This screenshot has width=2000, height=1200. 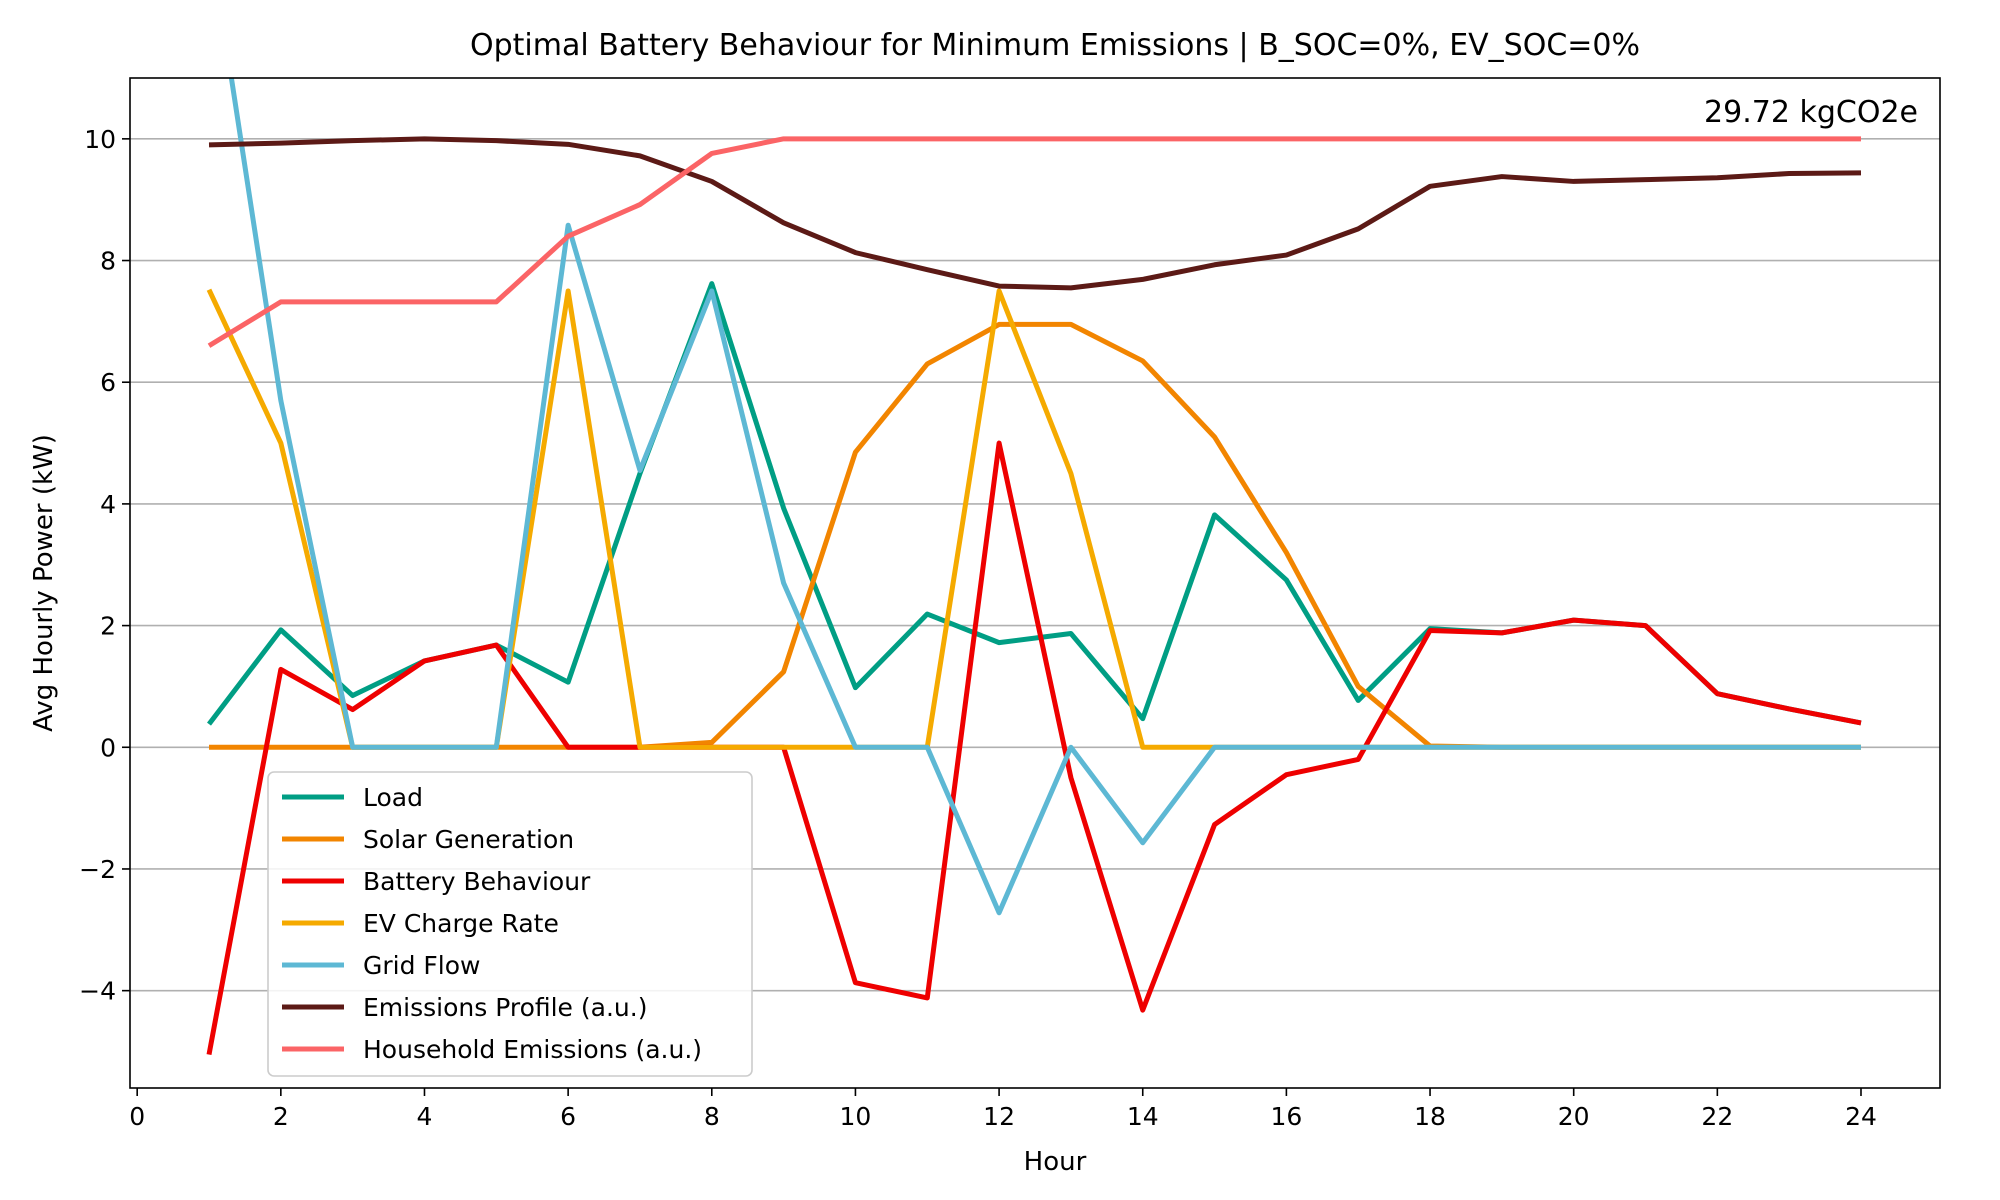 What do you see at coordinates (393, 797) in the screenshot?
I see `legend-label-load: Load` at bounding box center [393, 797].